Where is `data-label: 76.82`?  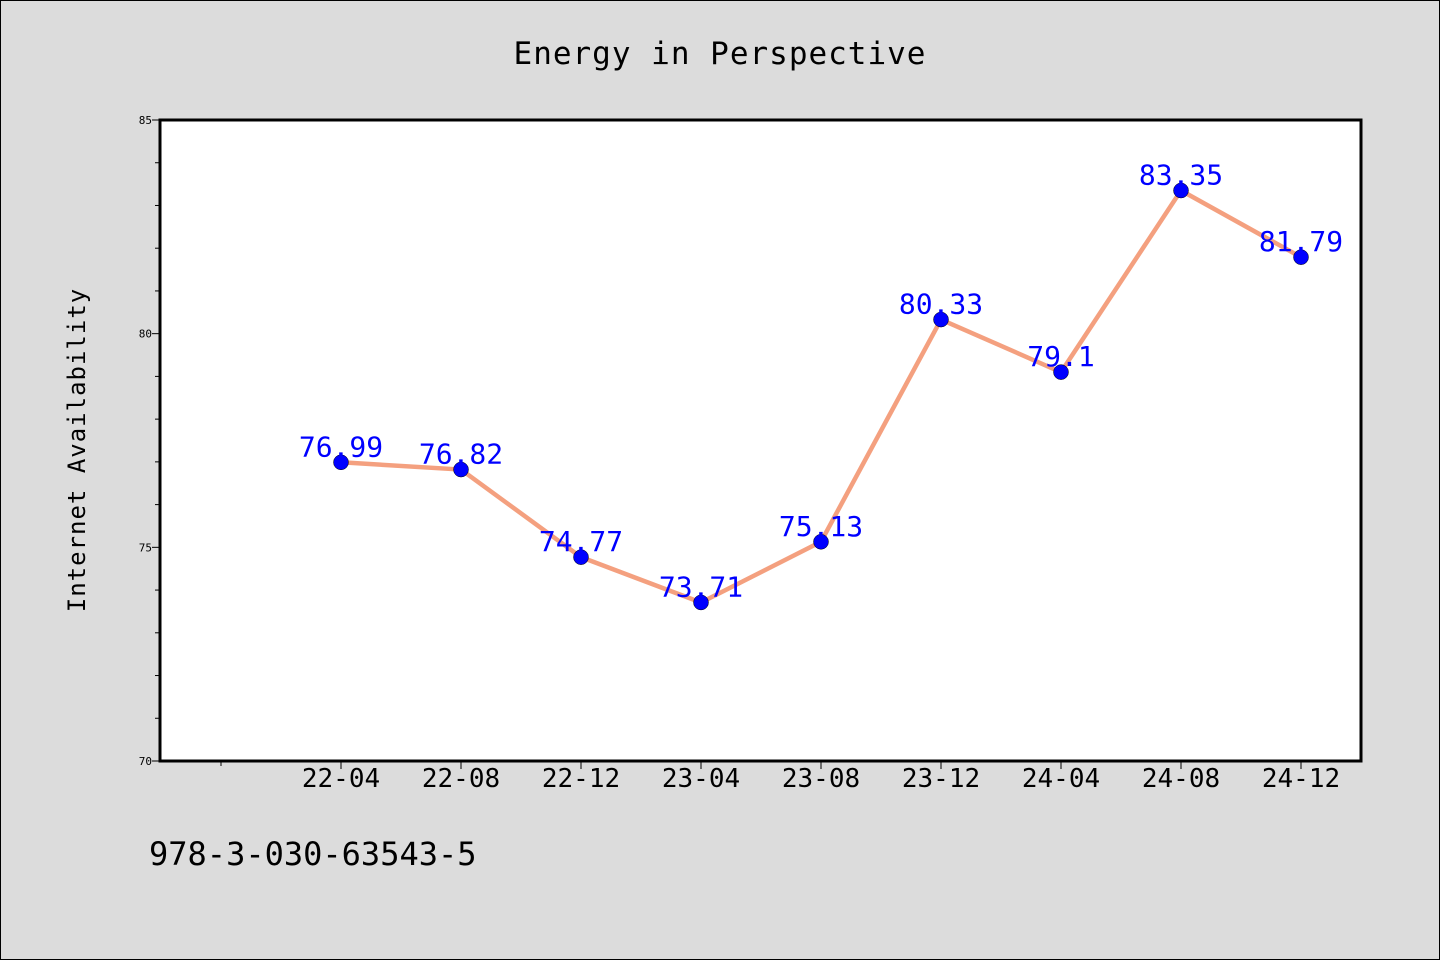
data-label: 76.82 is located at coordinates (461, 454).